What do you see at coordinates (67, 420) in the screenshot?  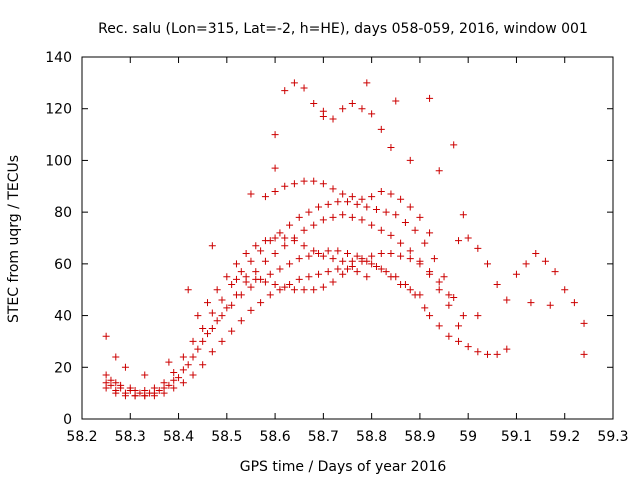 I see `y-tick-label: 0` at bounding box center [67, 420].